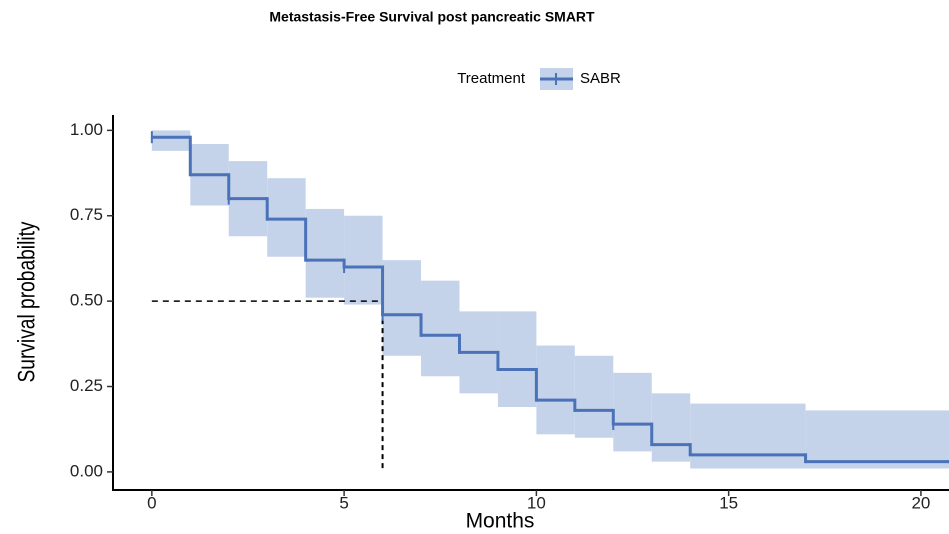  Describe the element at coordinates (920, 502) in the screenshot. I see `x-tick-label: 20` at that location.